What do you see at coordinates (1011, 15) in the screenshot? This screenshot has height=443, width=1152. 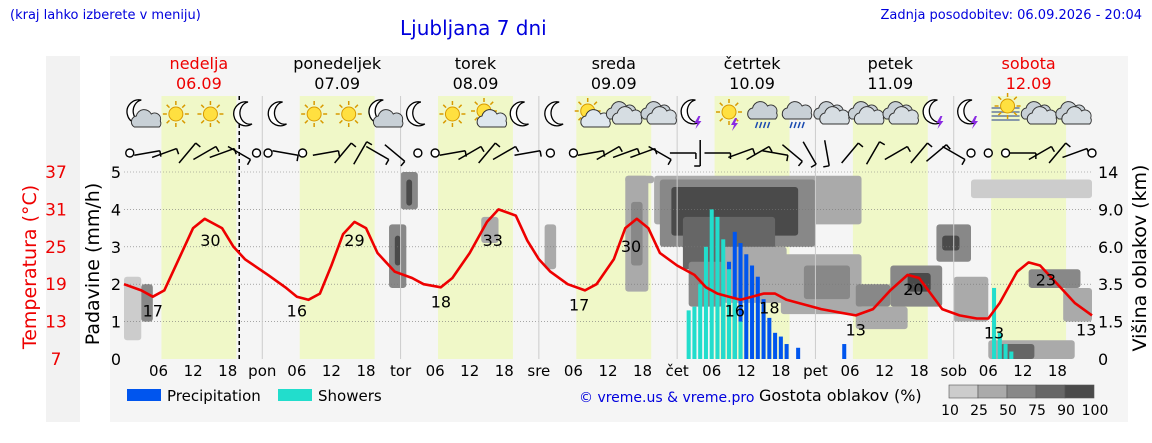 I see `last-updated: Zadnja posodobitev: 06.09.2026 - 20:04` at bounding box center [1011, 15].